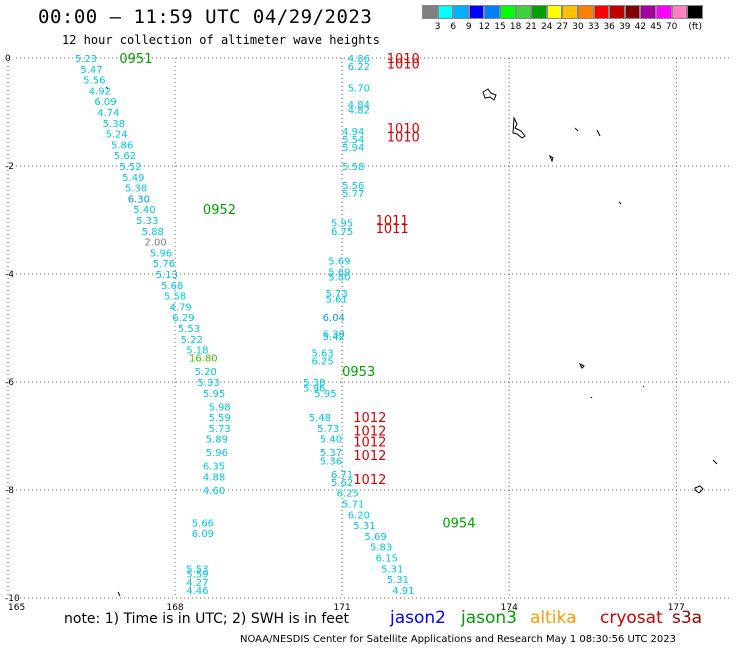  I want to click on legend-label: 24, so click(547, 27).